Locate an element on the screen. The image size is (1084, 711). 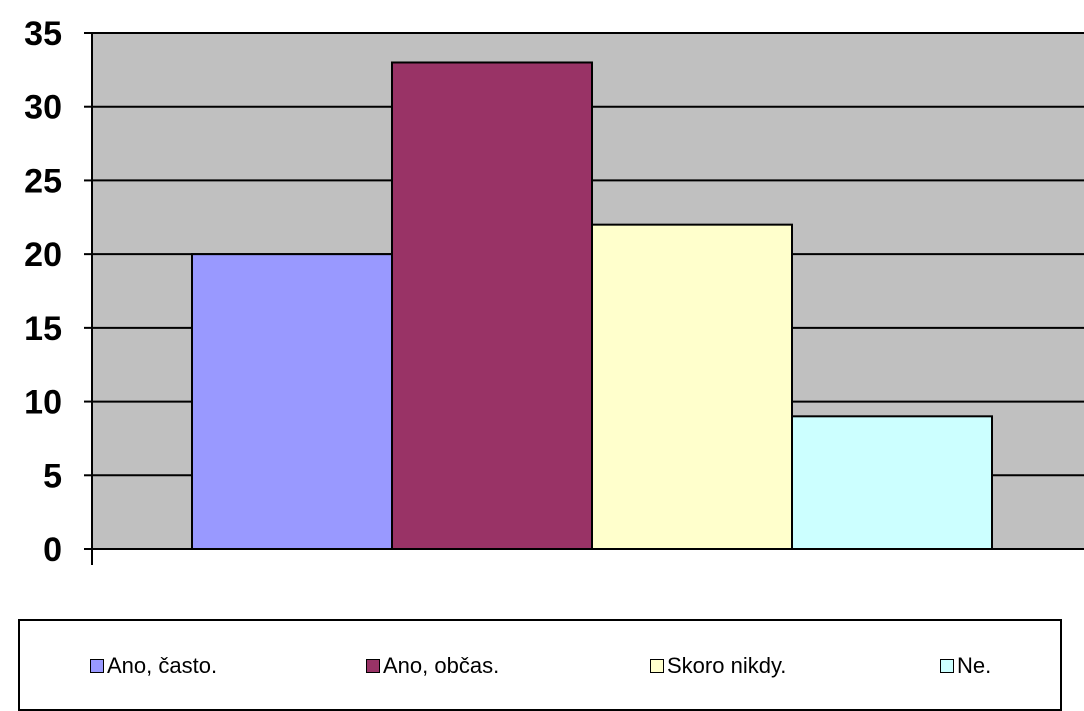
y-tick-label-35: 35 is located at coordinates (43, 34).